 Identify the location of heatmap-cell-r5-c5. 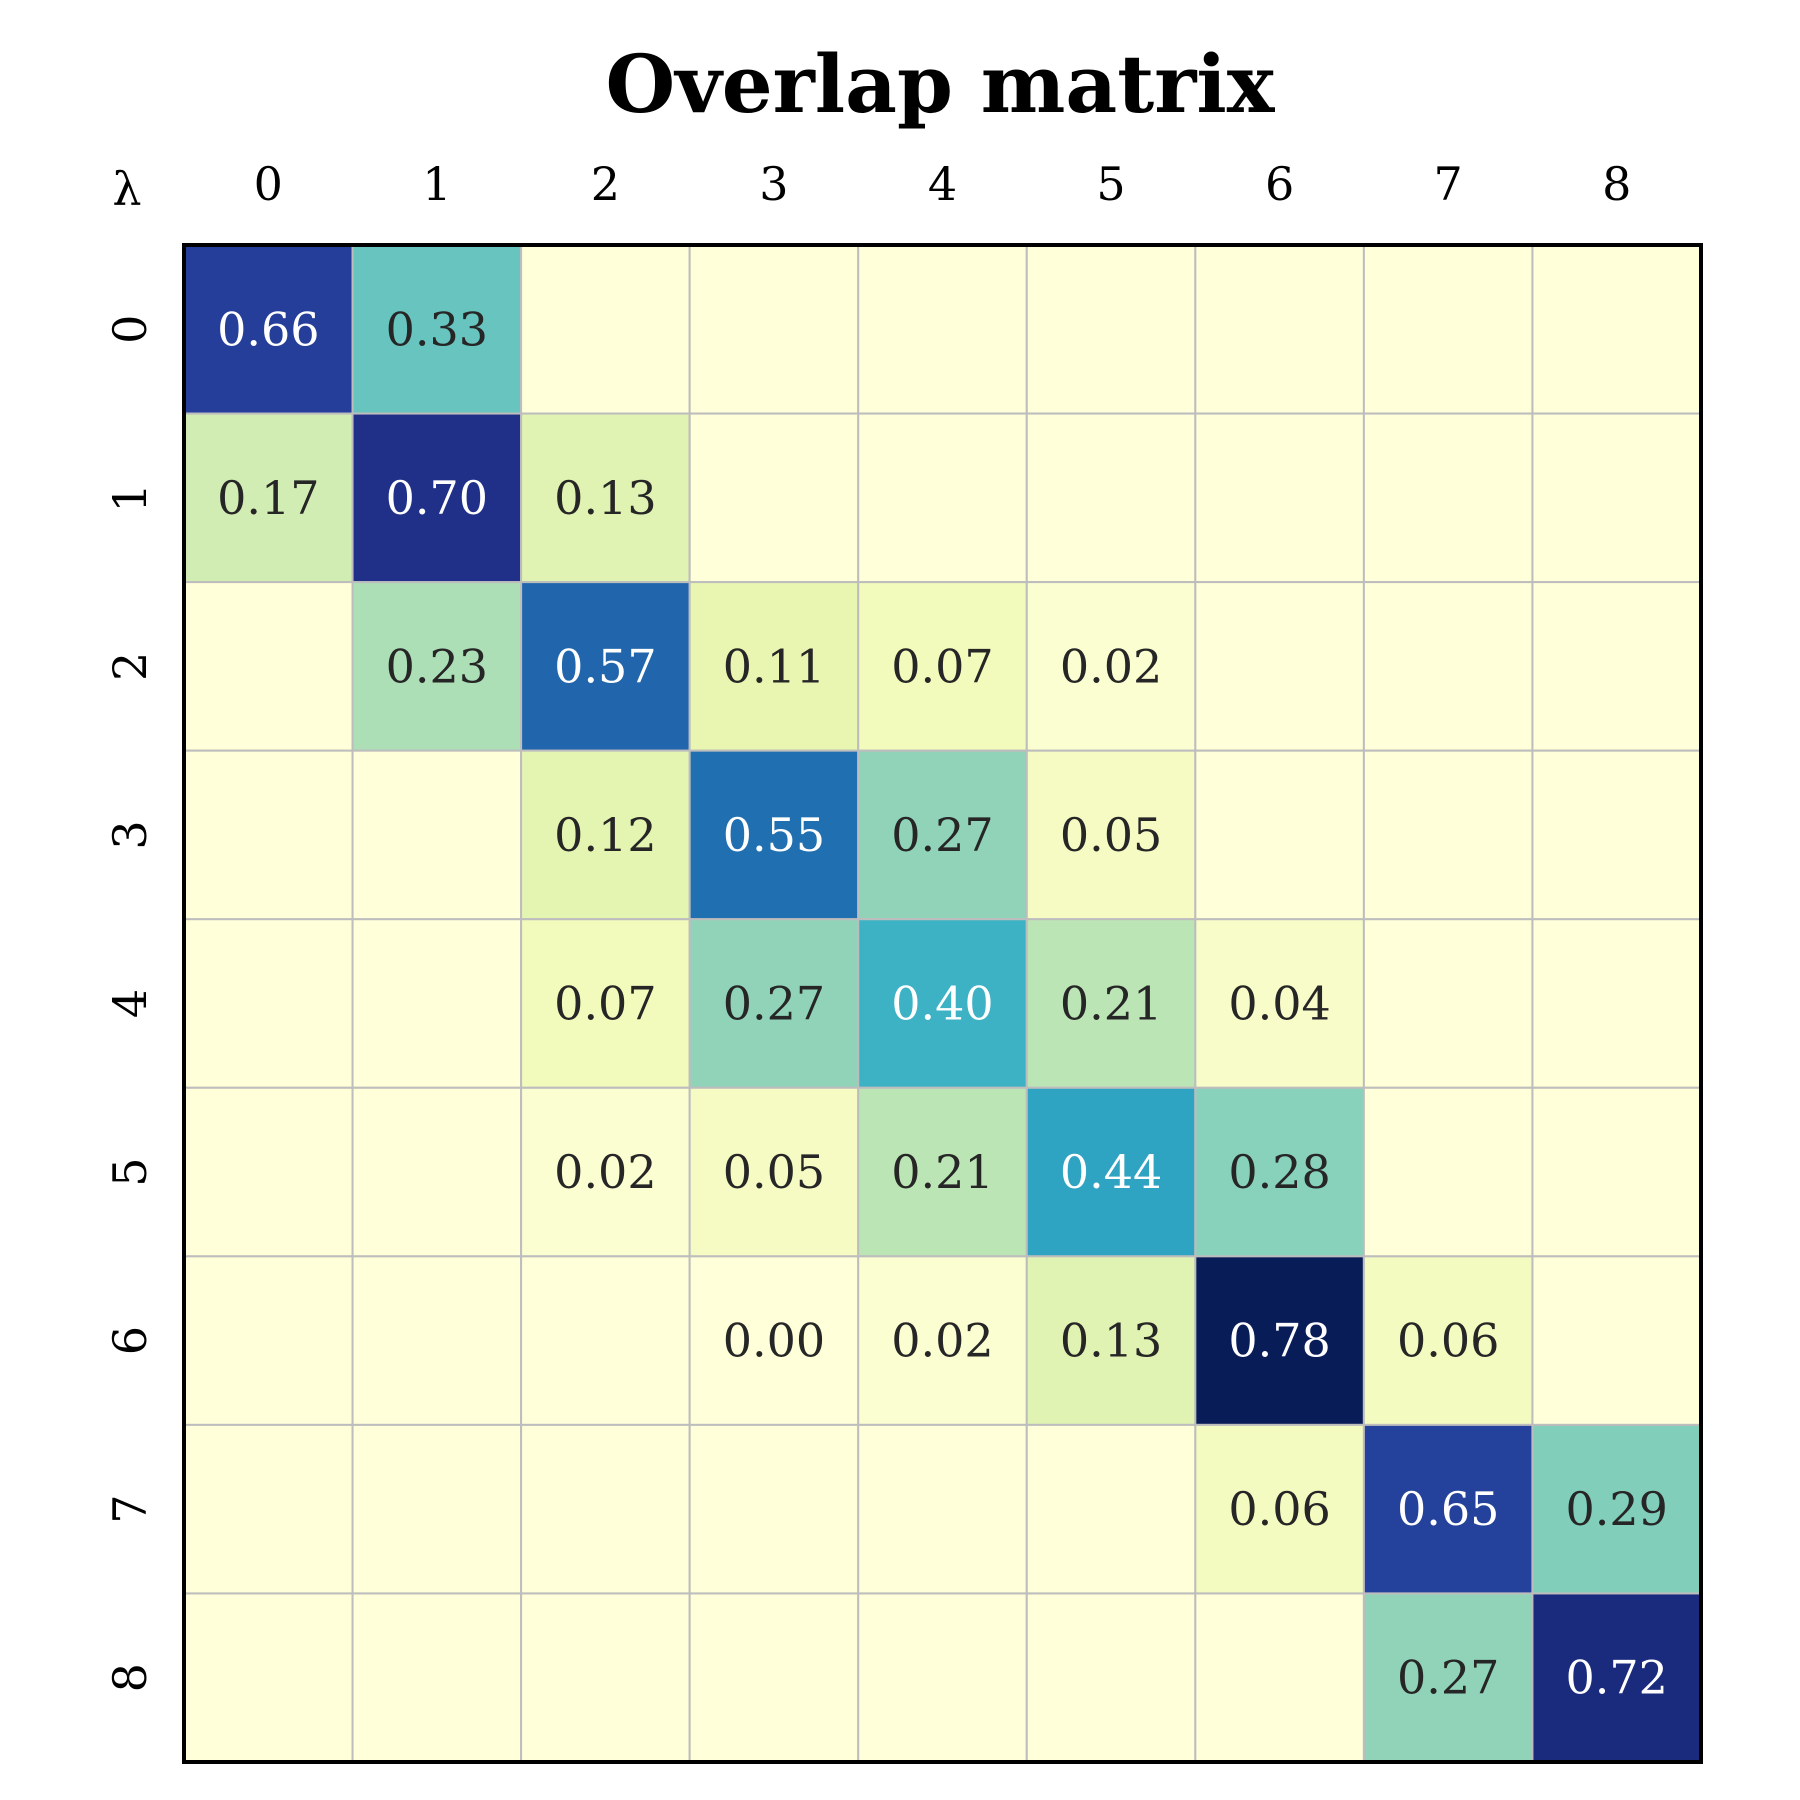
(1111, 1172).